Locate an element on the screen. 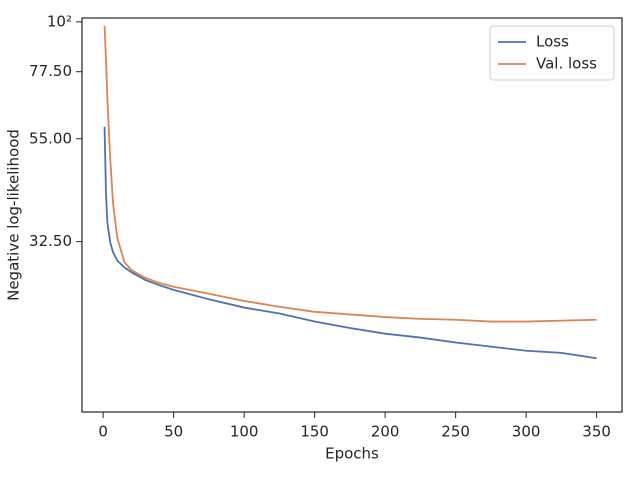 The height and width of the screenshot is (480, 640). legend-box is located at coordinates (552, 53).